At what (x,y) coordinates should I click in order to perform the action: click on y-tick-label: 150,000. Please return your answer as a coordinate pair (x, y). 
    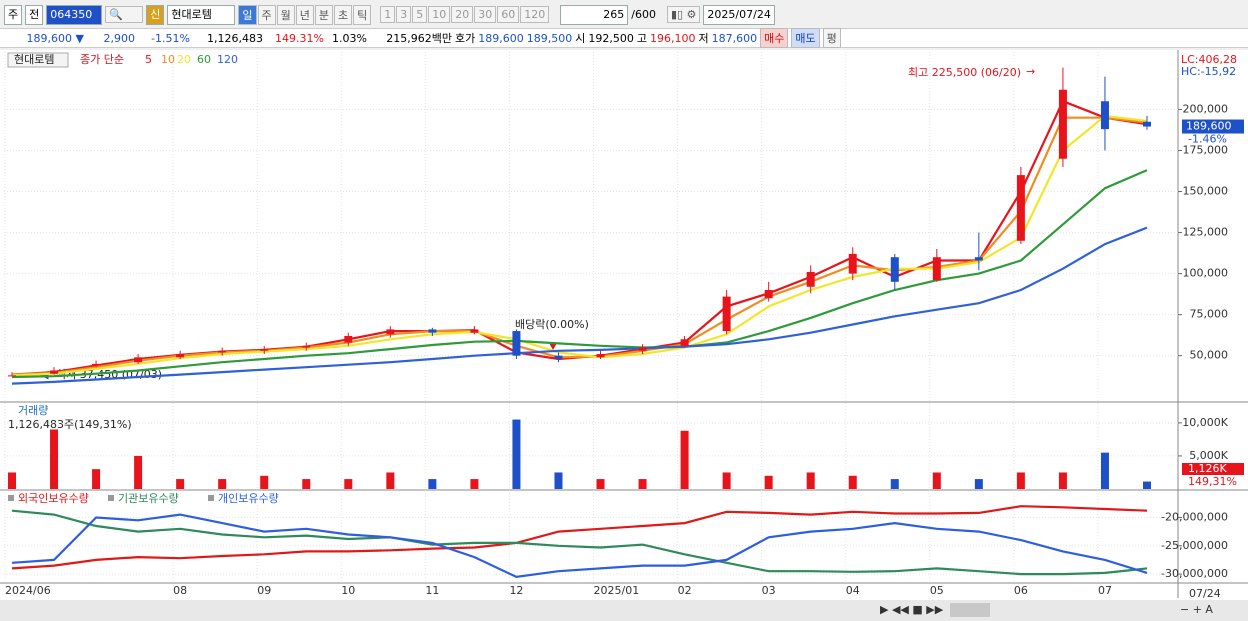
    Looking at the image, I should click on (1206, 191).